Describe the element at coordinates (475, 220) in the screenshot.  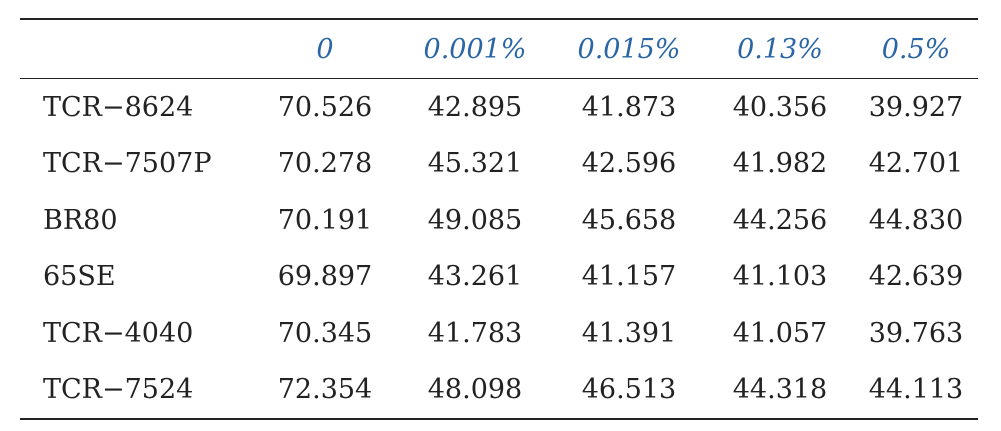
I see `value-cell: 49.085` at that location.